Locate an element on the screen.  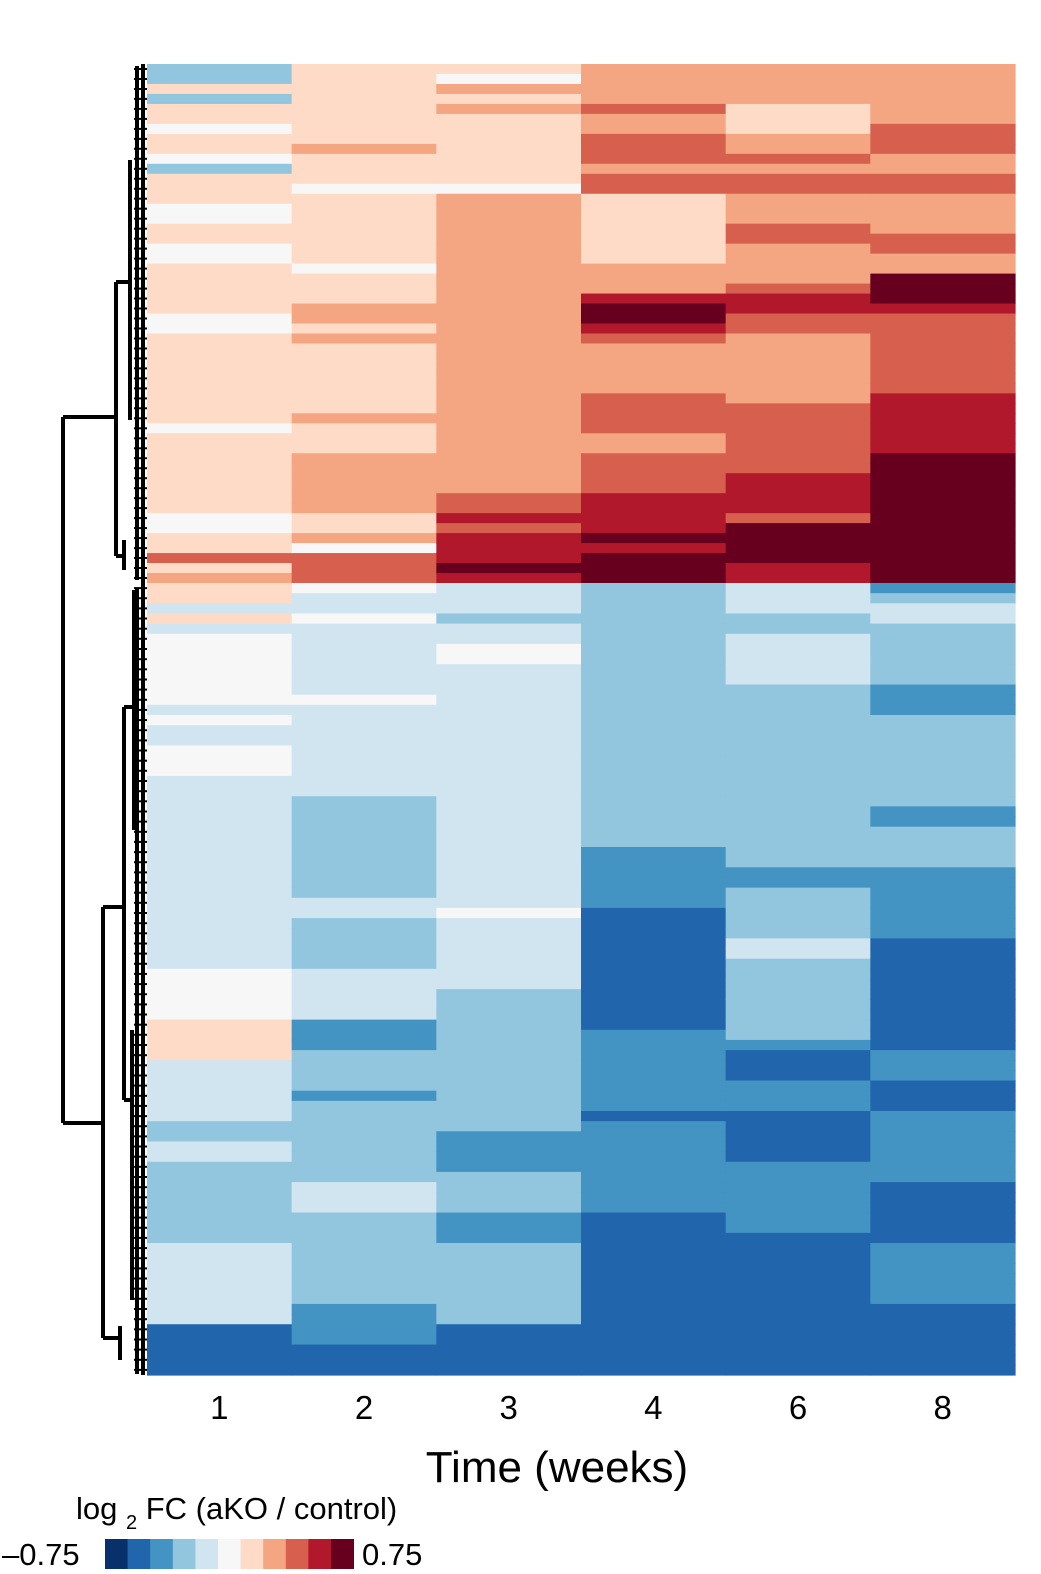
legend-title-log: log is located at coordinates (96, 1508).